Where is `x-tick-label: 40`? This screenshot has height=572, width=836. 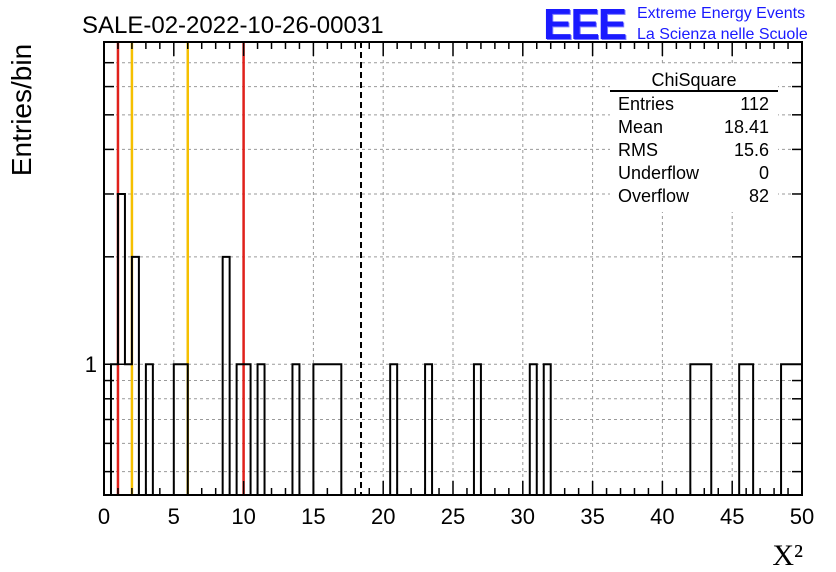
x-tick-label: 40 is located at coordinates (662, 516).